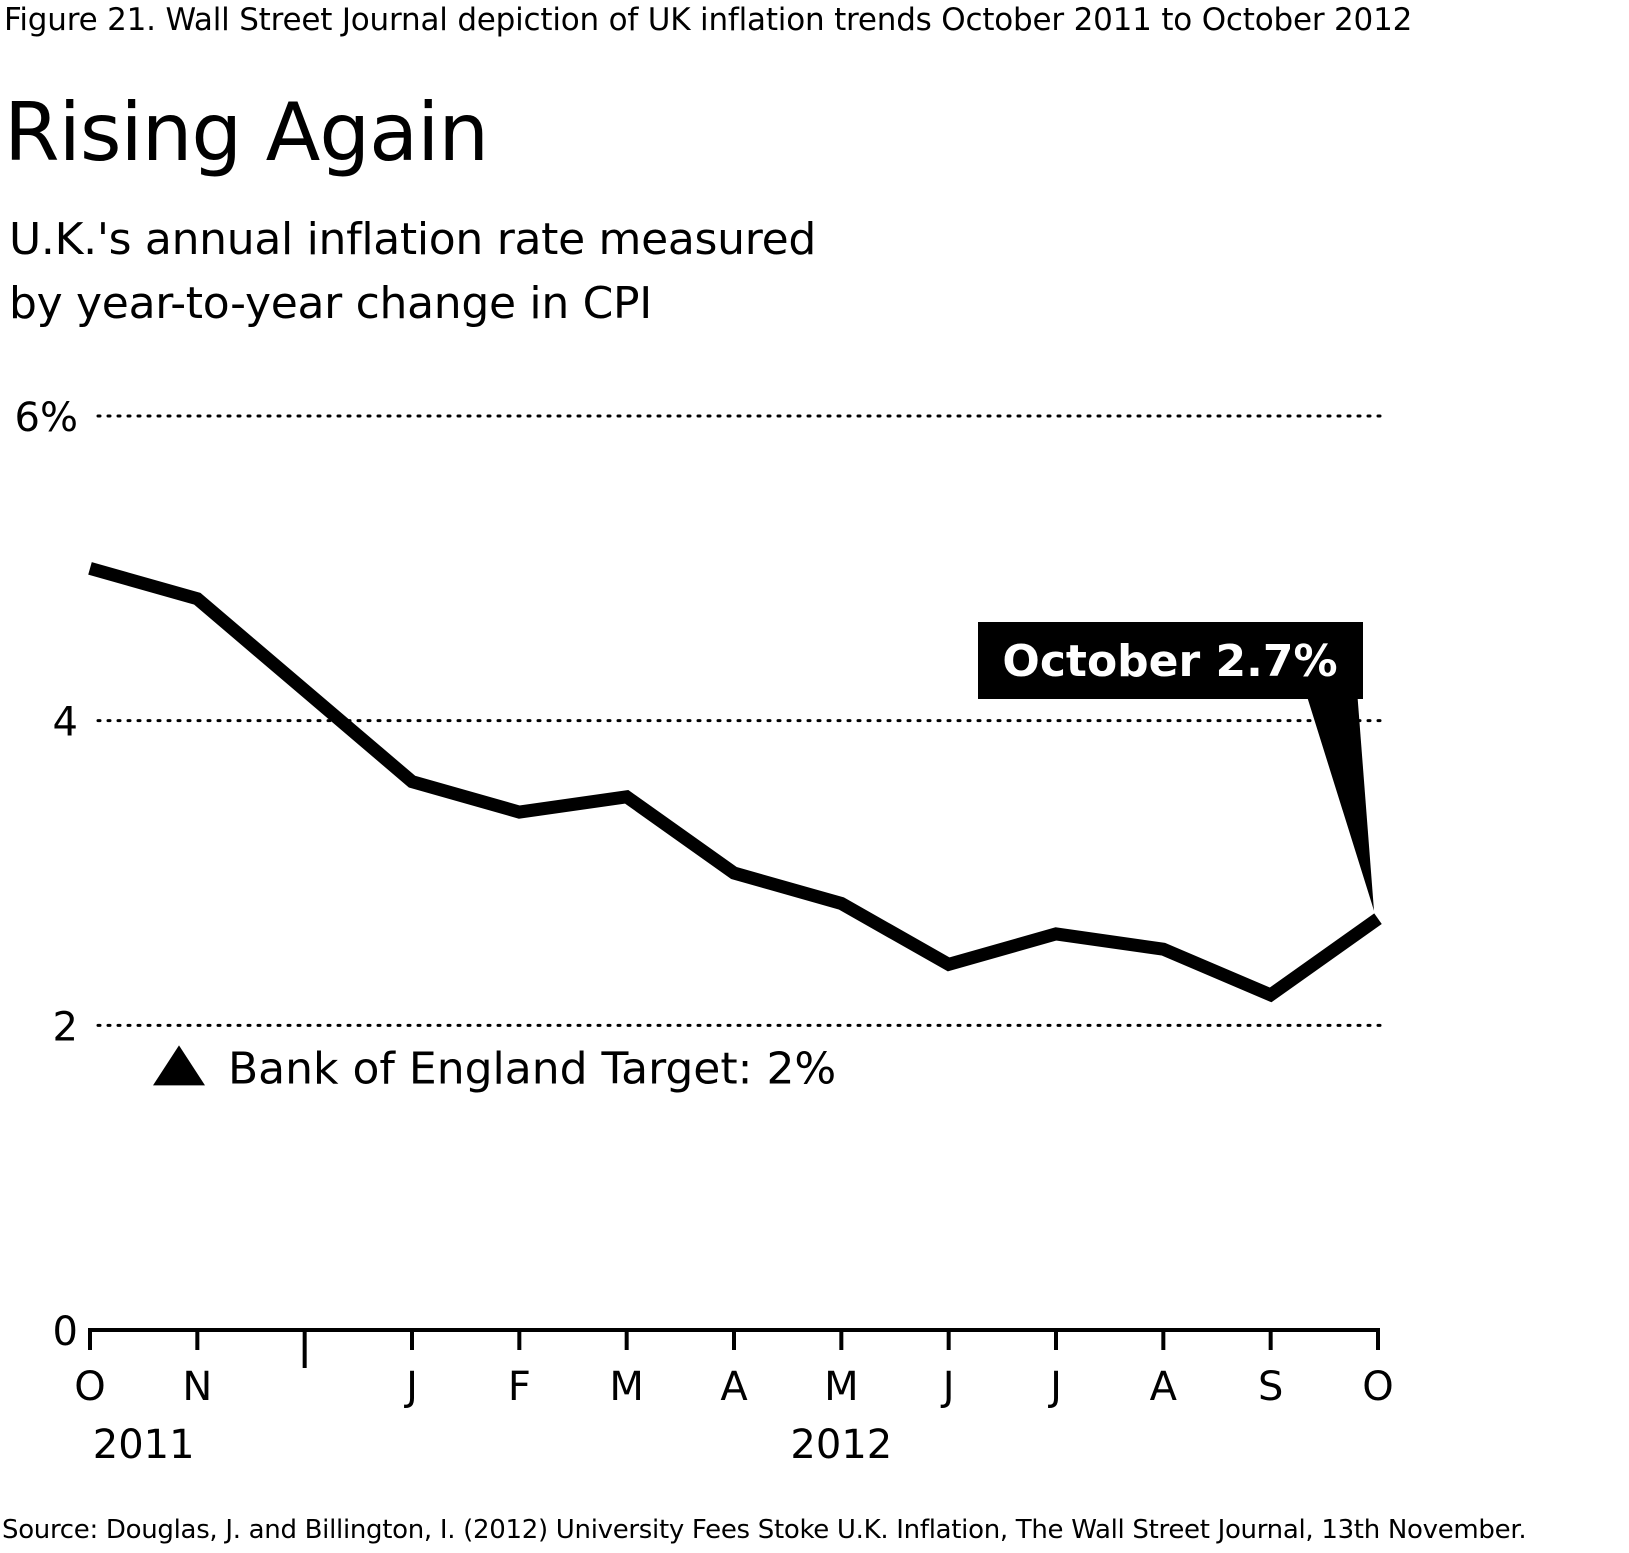 Image resolution: width=1629 pixels, height=1553 pixels. I want to click on y-tick-label: 0, so click(65, 1332).